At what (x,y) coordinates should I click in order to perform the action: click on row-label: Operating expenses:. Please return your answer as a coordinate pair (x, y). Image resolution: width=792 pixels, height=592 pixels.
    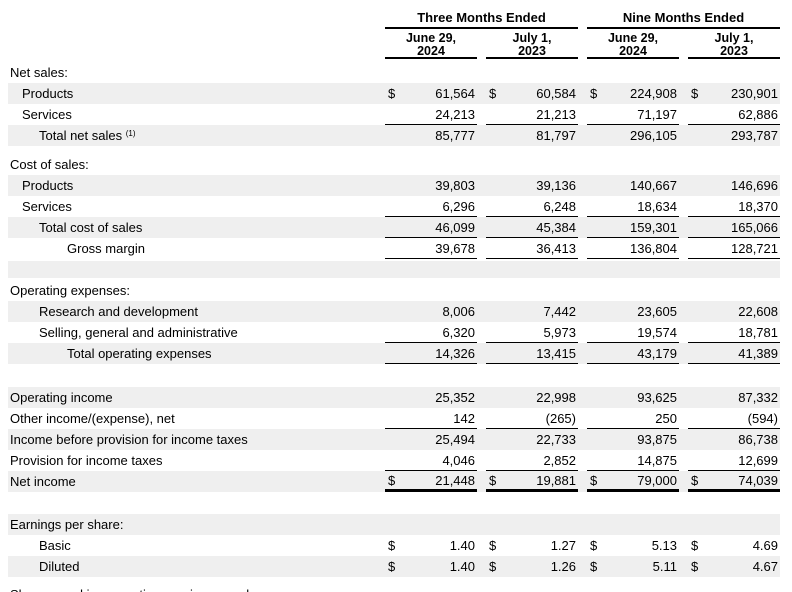
    Looking at the image, I should click on (70, 290).